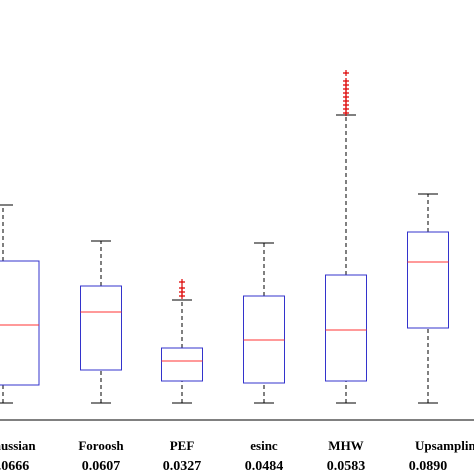  What do you see at coordinates (444, 445) in the screenshot?
I see `category-label: Upsampling I` at bounding box center [444, 445].